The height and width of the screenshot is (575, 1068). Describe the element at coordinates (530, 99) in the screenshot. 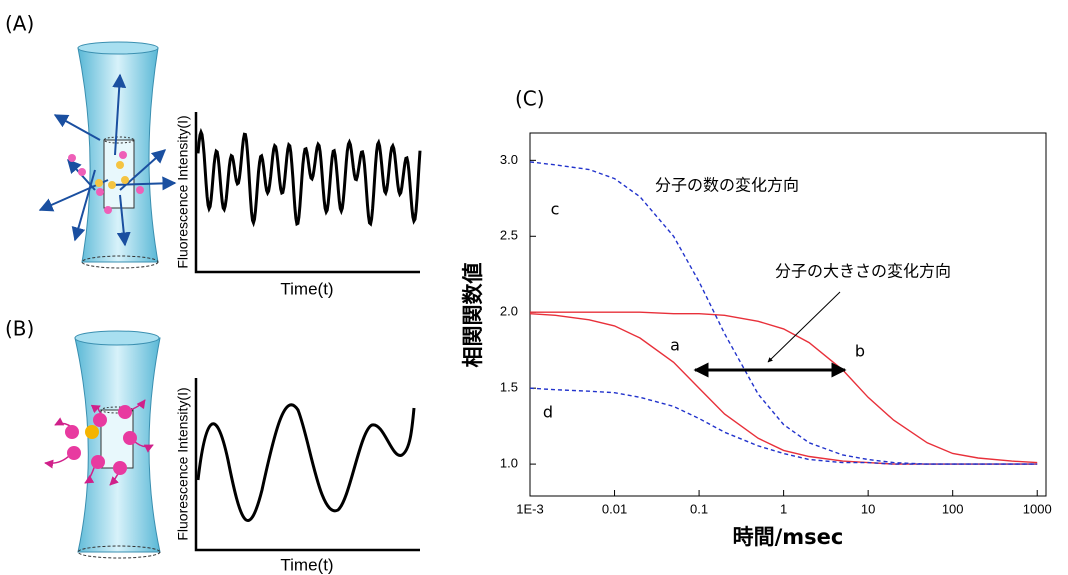

I see `chart-title: (C)` at that location.